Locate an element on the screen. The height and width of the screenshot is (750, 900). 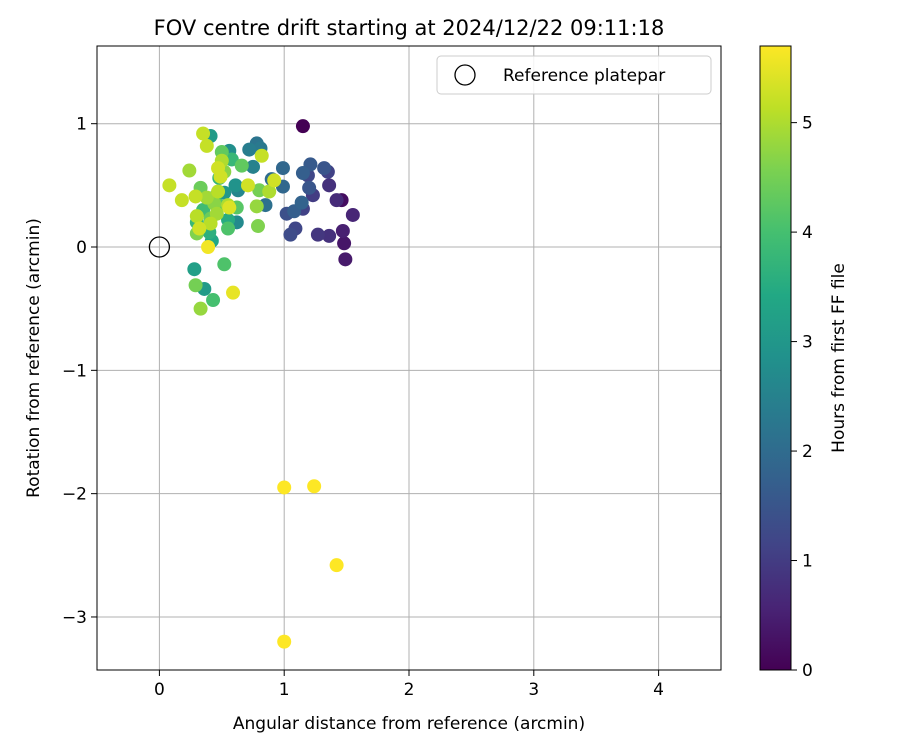
y-tick-label: −1 is located at coordinates (74, 371).